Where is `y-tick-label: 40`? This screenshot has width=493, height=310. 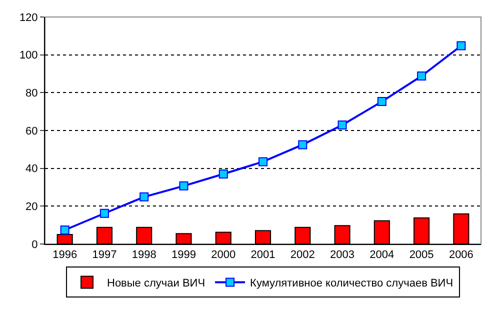
y-tick-label: 40 is located at coordinates (32, 169).